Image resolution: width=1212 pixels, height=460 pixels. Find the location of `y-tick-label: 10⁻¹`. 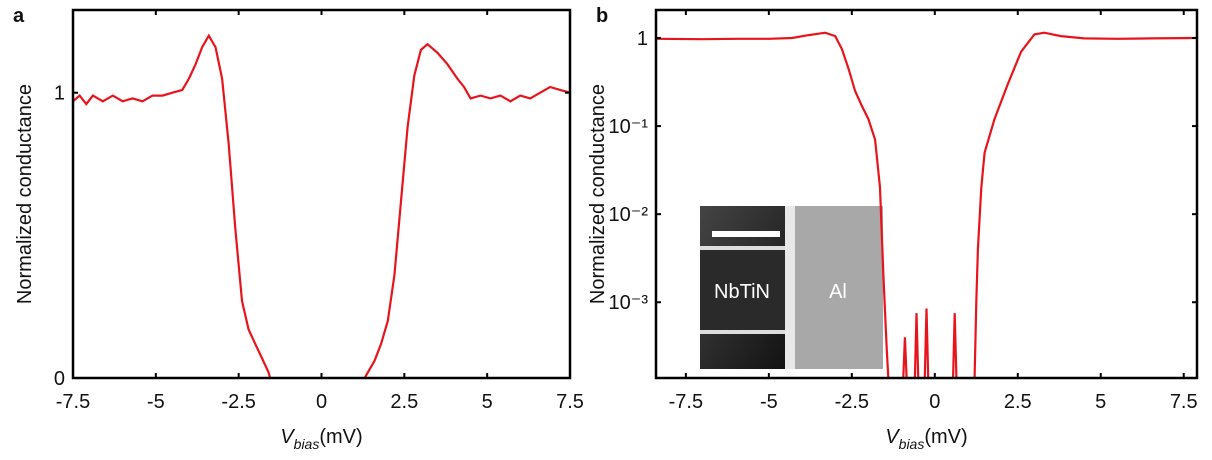

y-tick-label: 10⁻¹ is located at coordinates (629, 127).